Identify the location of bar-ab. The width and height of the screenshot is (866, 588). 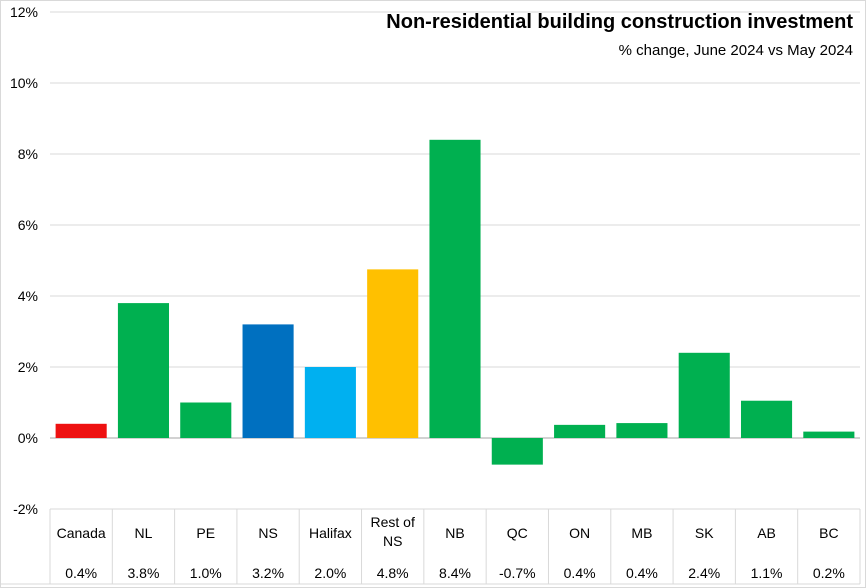
(766, 419).